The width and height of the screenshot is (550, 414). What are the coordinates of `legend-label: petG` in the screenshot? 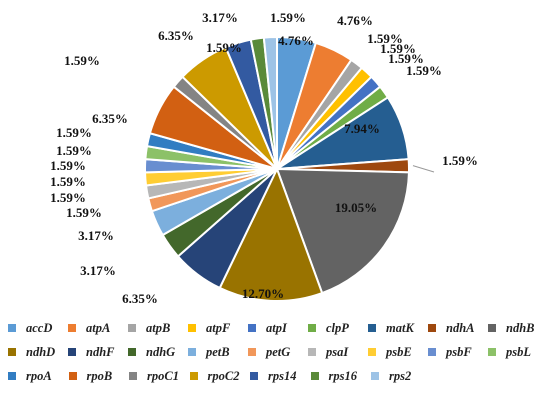 It's located at (278, 351).